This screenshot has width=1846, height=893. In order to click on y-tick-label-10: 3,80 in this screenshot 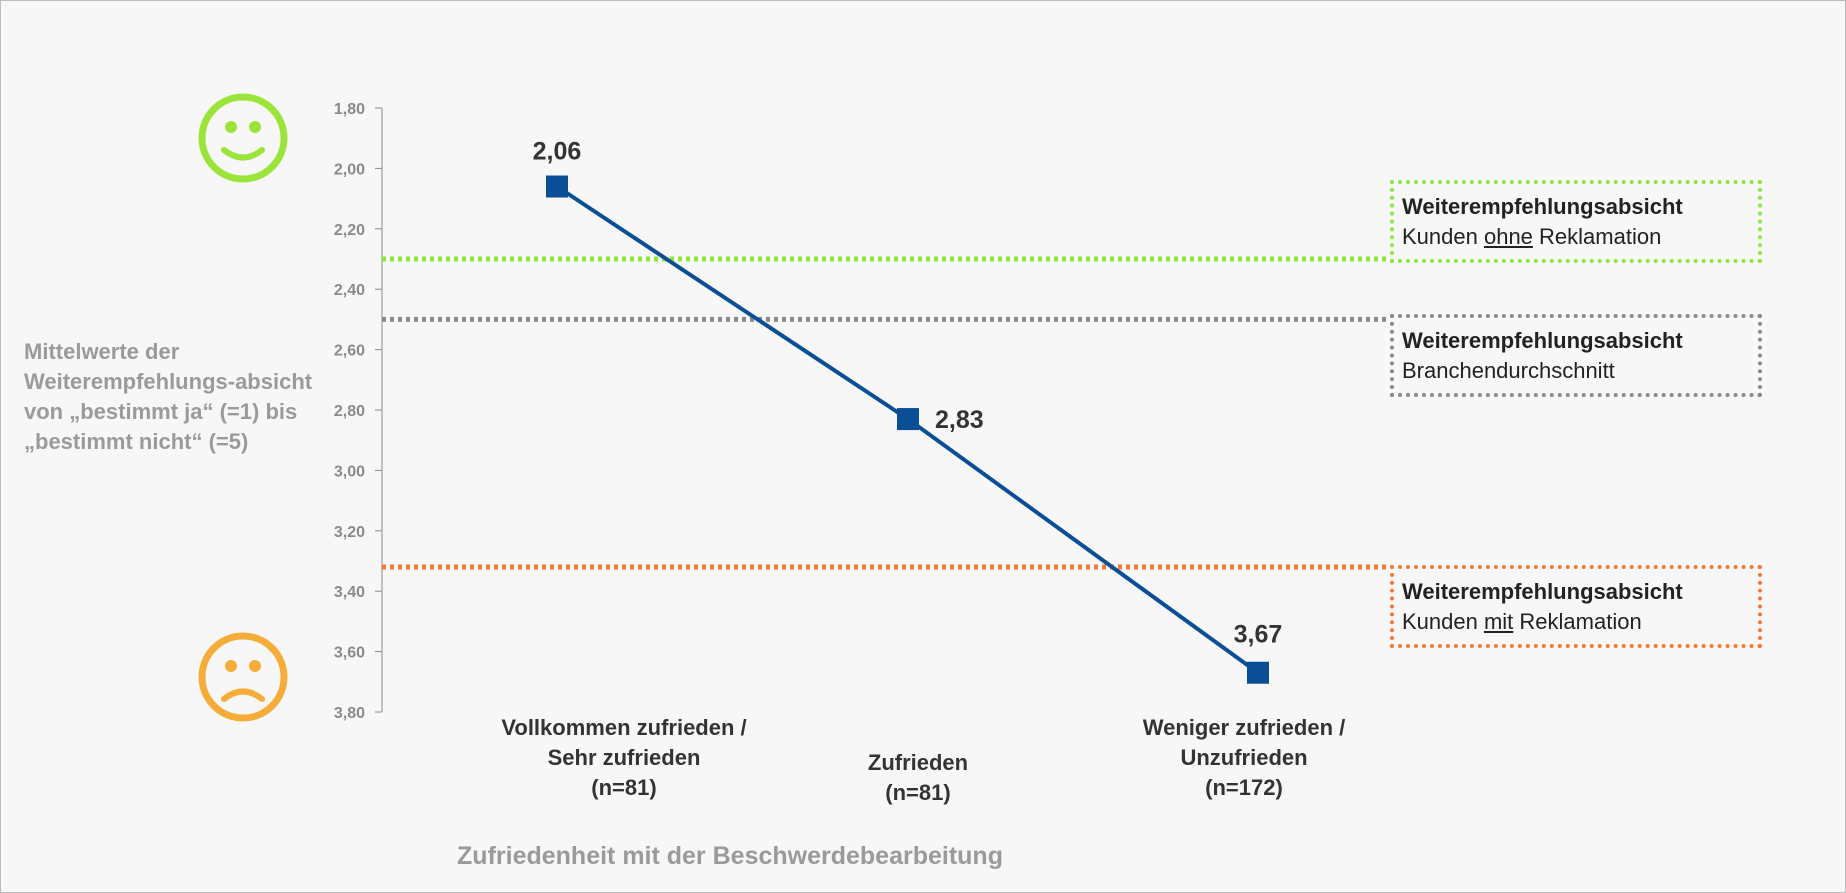, I will do `click(349, 713)`.